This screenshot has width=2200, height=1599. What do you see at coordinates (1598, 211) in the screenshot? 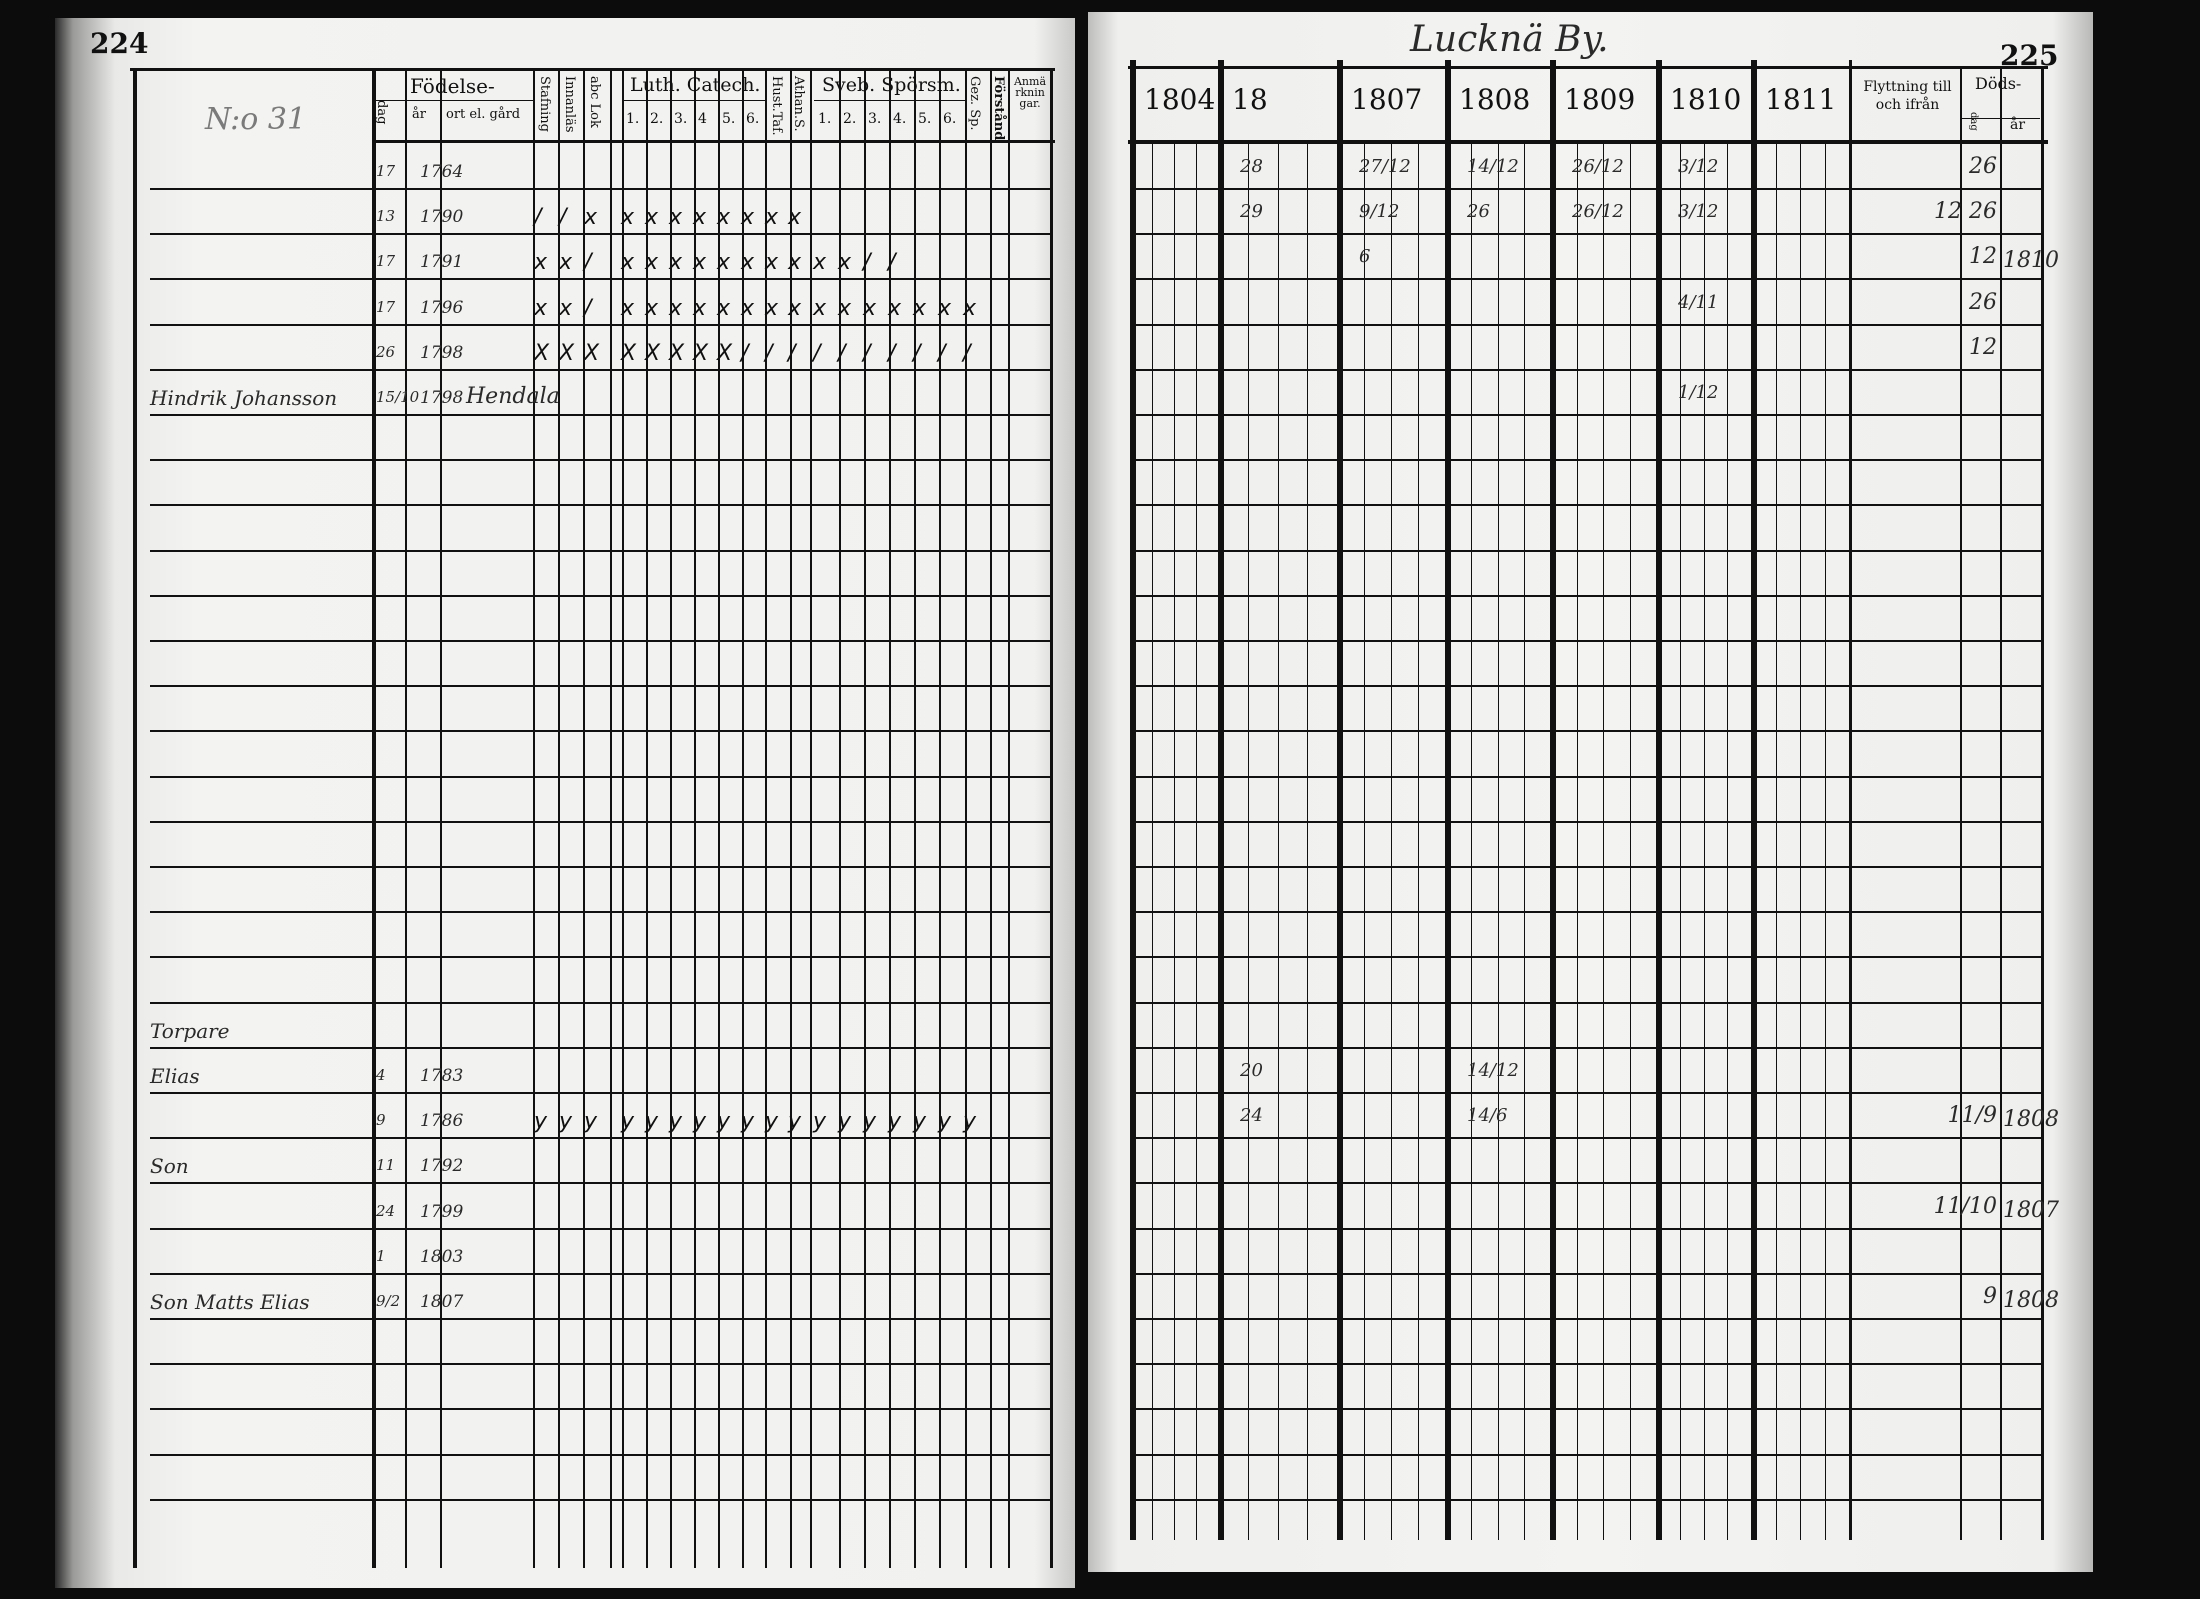
I see `year-entry: 26/12` at bounding box center [1598, 211].